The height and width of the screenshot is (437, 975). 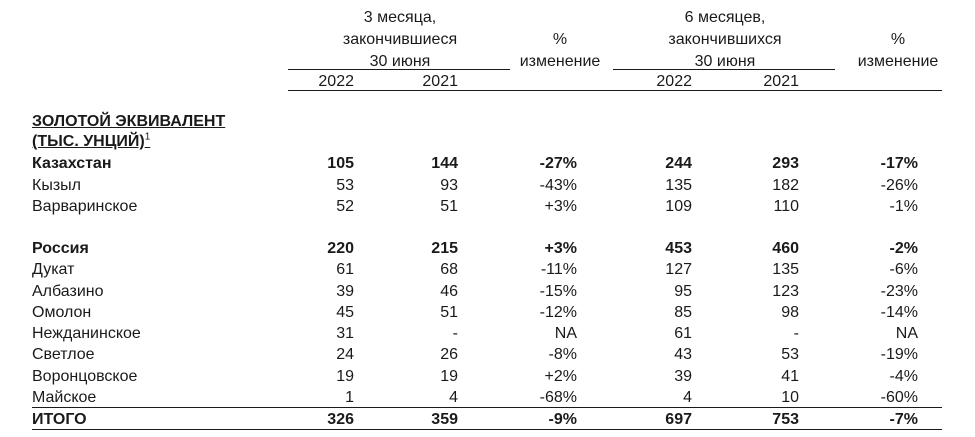 What do you see at coordinates (562, 354) in the screenshot?
I see `cell-q-change: -8%` at bounding box center [562, 354].